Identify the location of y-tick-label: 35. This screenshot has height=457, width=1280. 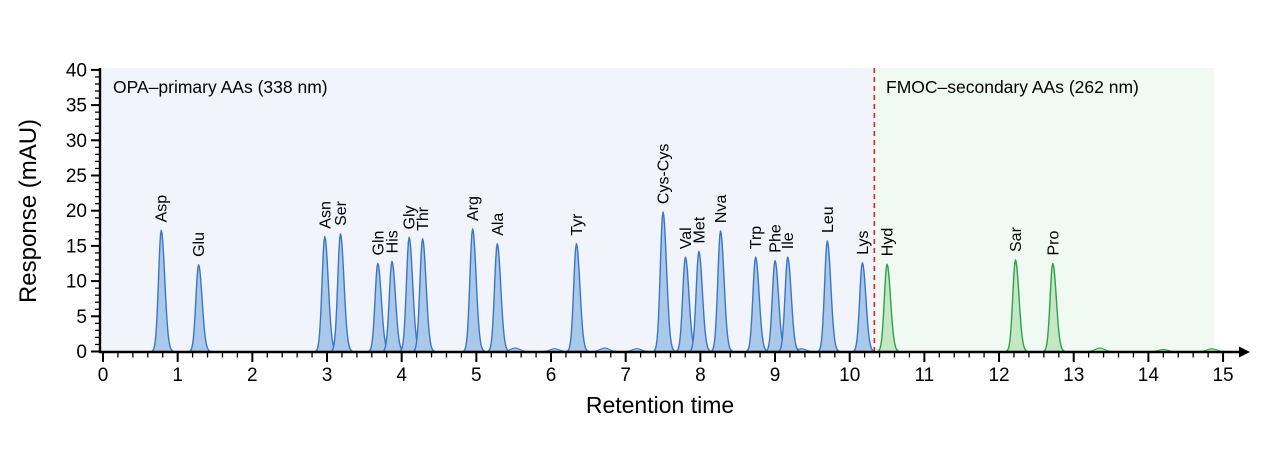
(76, 106).